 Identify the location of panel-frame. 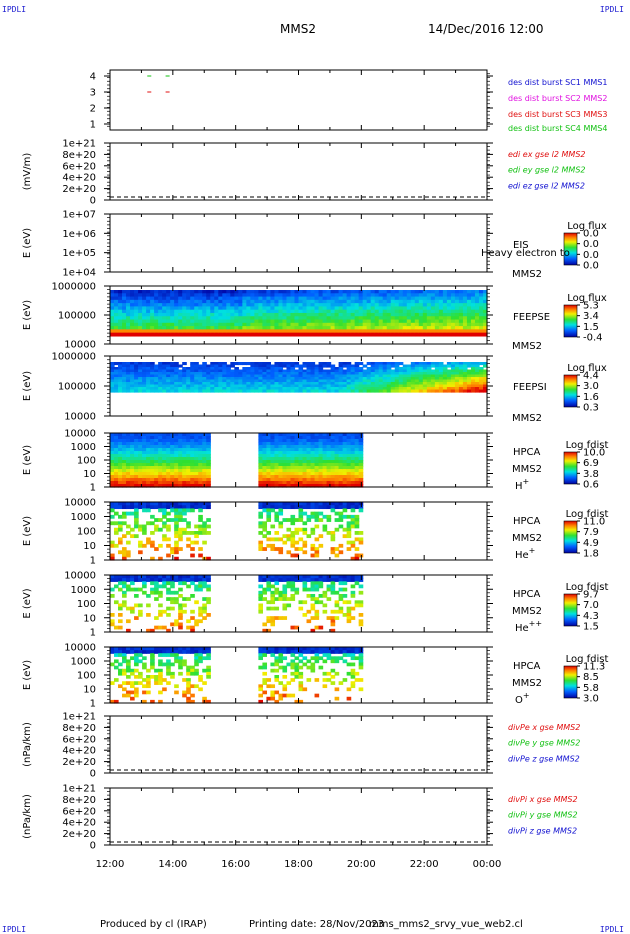
(298, 100).